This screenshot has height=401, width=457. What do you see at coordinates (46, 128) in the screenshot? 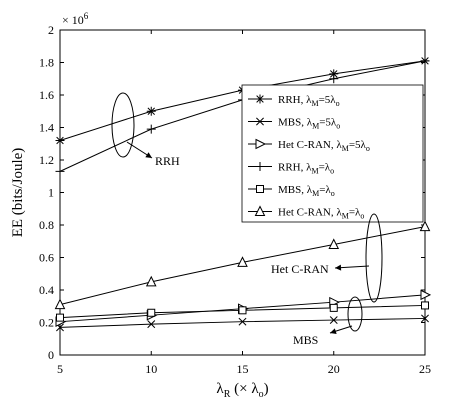
I see `y-tick-label: 1.4` at bounding box center [46, 128].